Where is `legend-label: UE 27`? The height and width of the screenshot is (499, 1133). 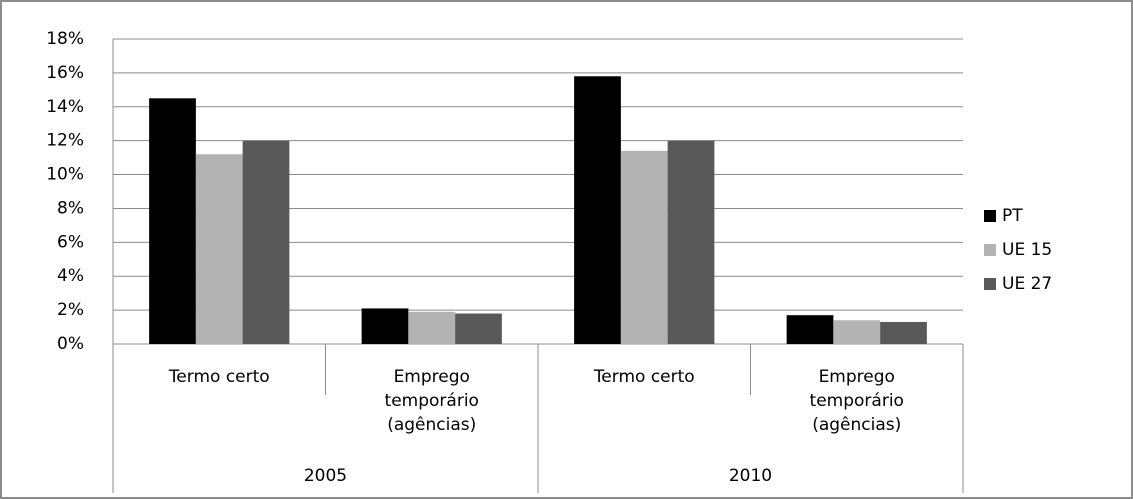 legend-label: UE 27 is located at coordinates (1027, 284).